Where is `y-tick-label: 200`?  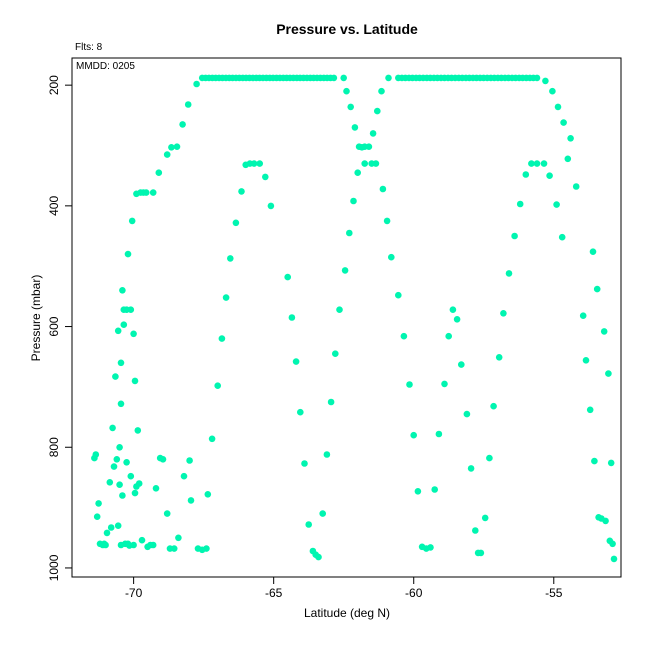
y-tick-label: 200 is located at coordinates (54, 85).